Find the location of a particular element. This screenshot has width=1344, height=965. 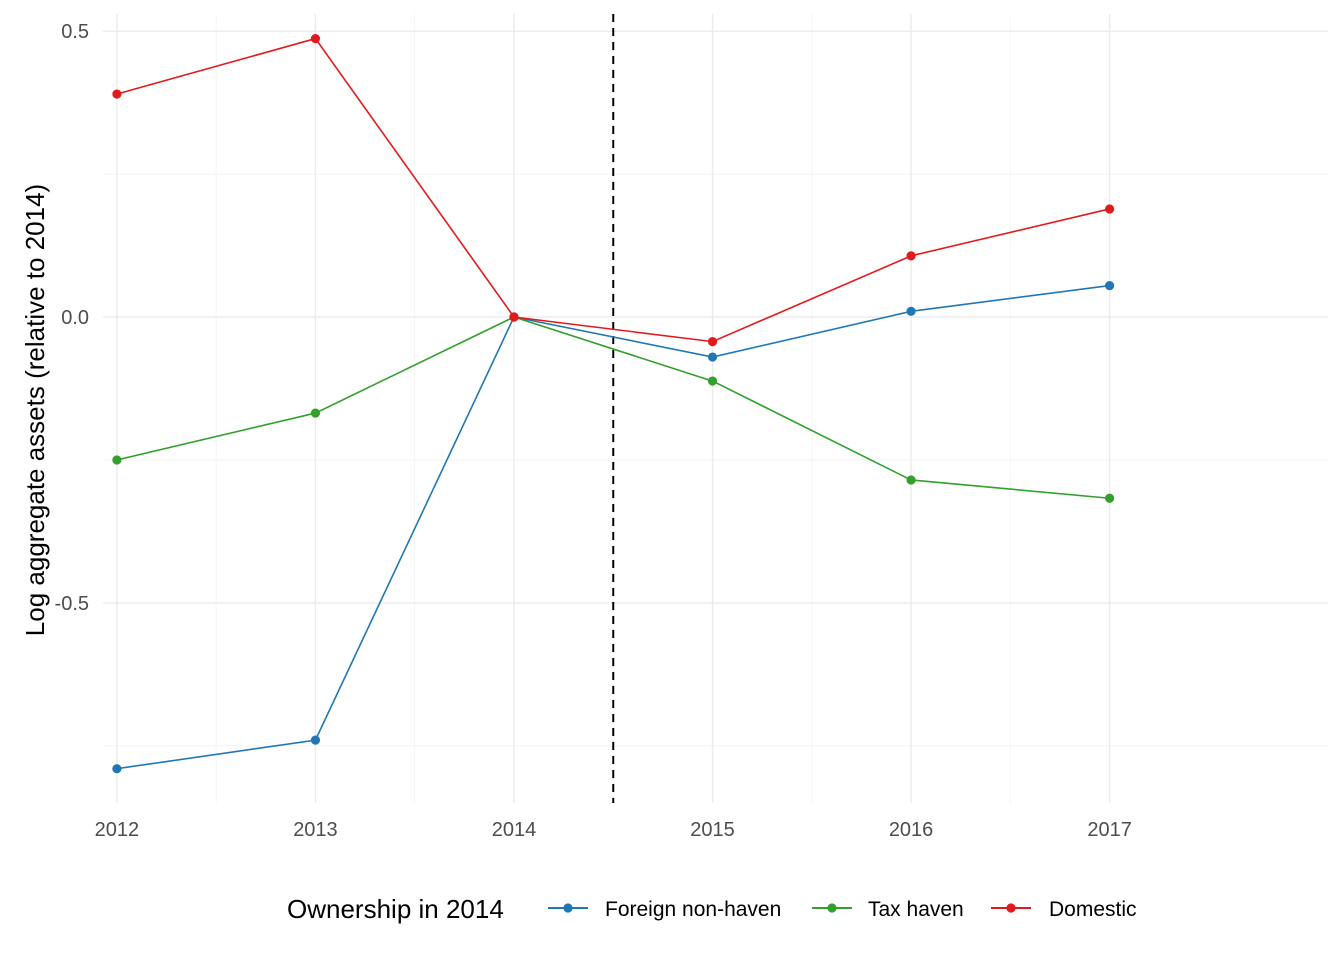

y-tick-label: 0.5 is located at coordinates (75, 32).